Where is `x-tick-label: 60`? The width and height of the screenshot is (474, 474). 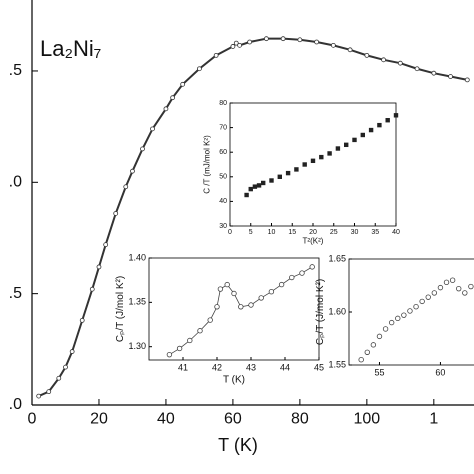 x-tick-label: 60 is located at coordinates (233, 419).